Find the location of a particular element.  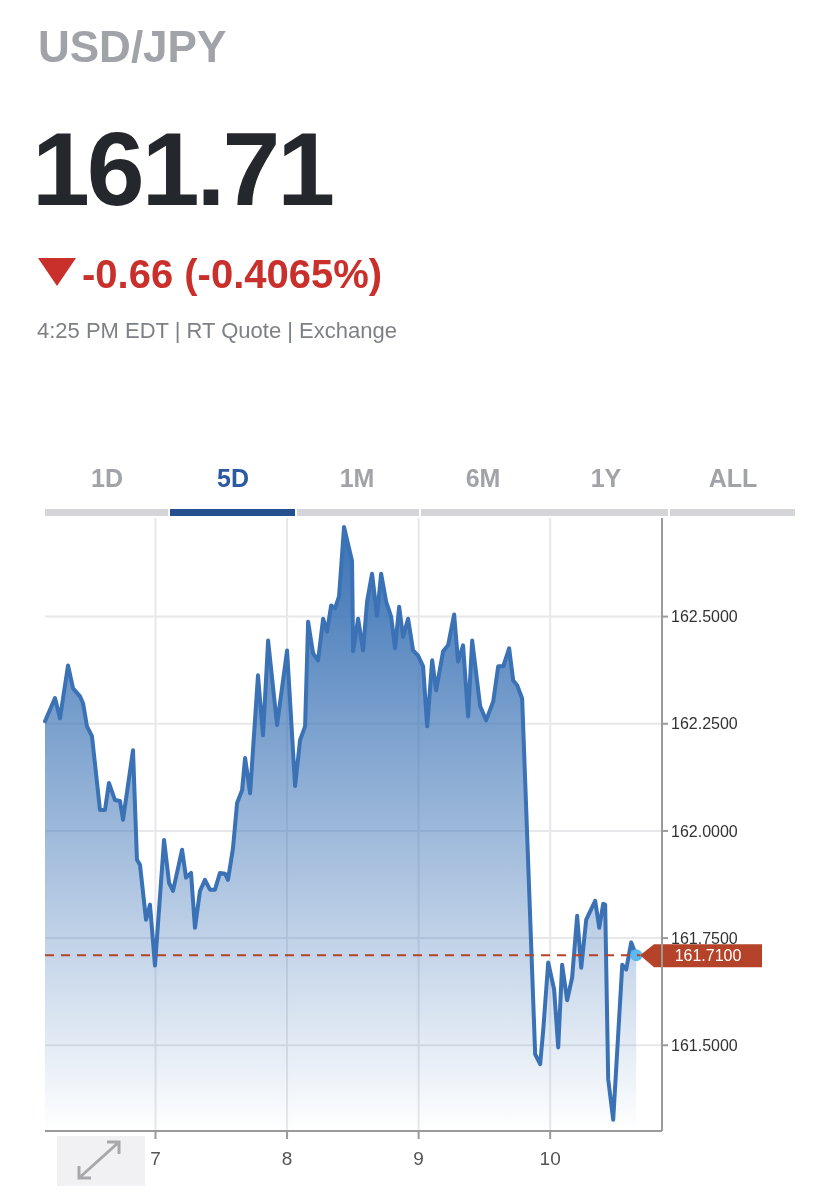

text: -0.66 (-0.4065%) is located at coordinates (232, 274).